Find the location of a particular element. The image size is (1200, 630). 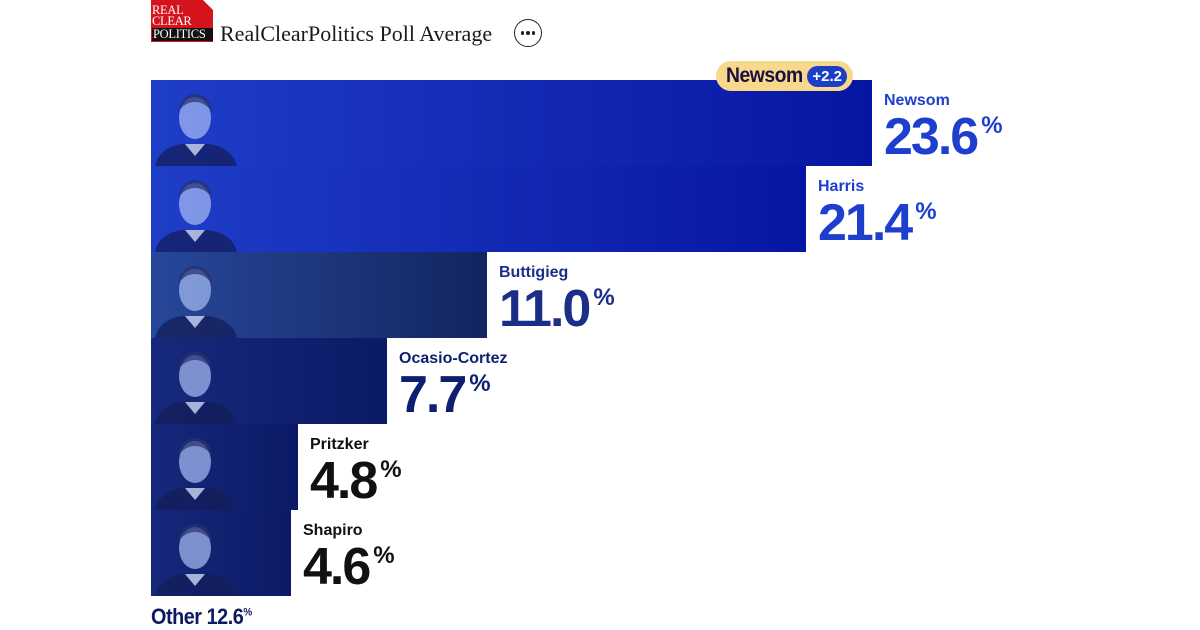

candidate-value: 21.4 is located at coordinates (865, 223).